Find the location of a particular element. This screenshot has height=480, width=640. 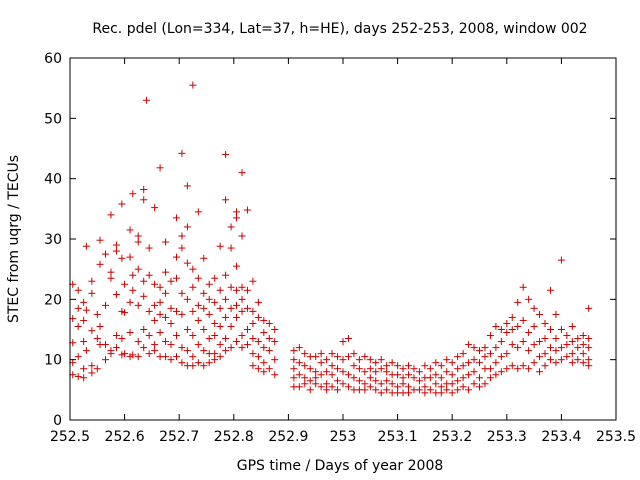

x-tick-label: 252.5 is located at coordinates (70, 437).